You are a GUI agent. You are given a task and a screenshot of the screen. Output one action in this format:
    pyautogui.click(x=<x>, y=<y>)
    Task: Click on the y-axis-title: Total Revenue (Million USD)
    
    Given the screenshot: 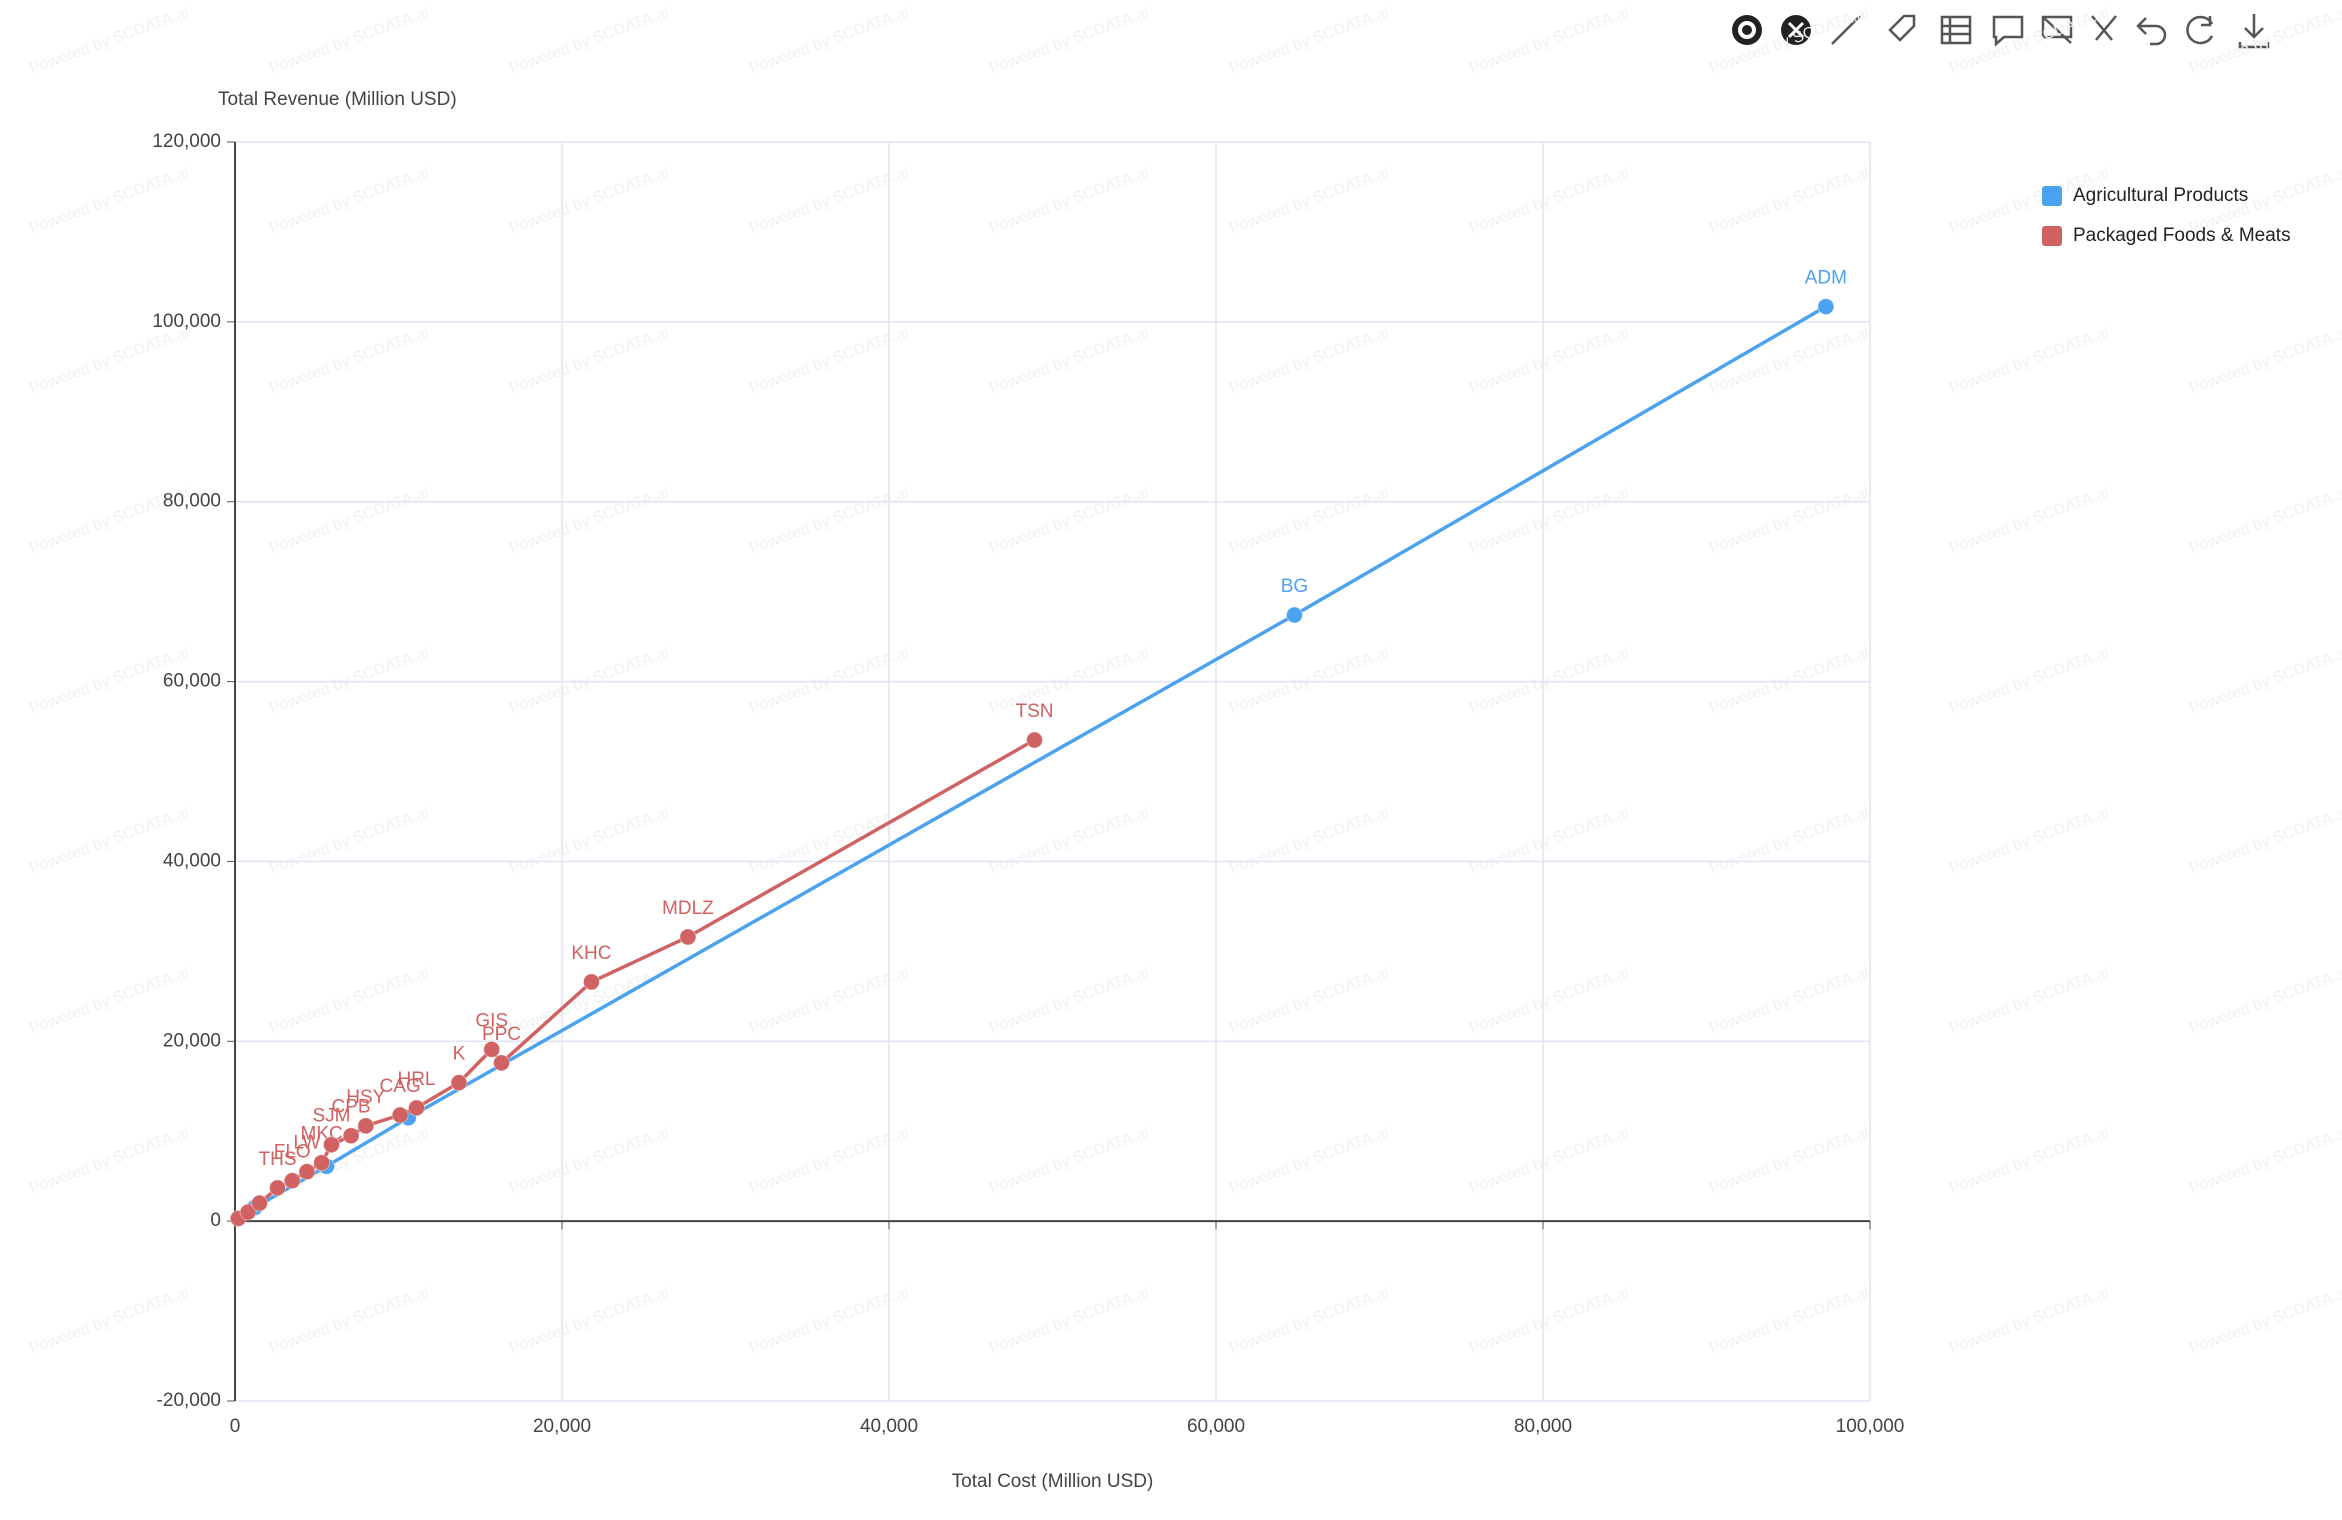 What is the action you would take?
    pyautogui.click(x=337, y=99)
    